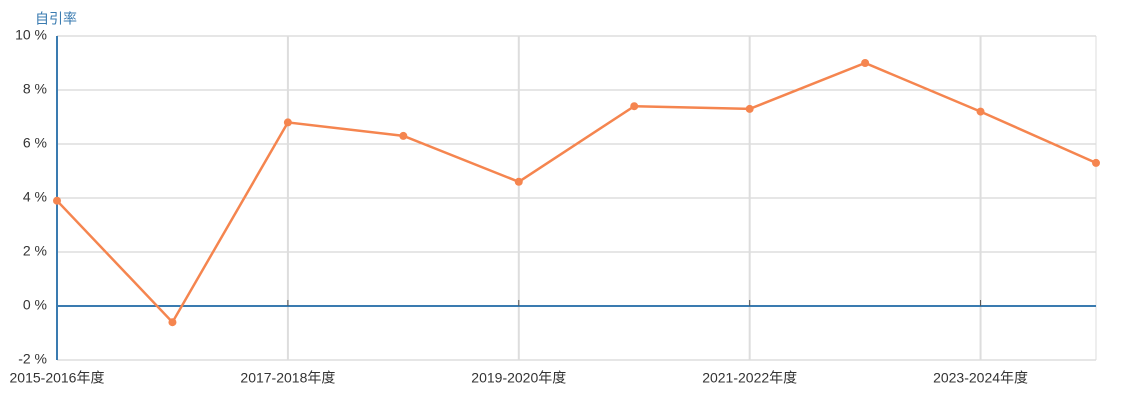 This screenshot has width=1125, height=404. Describe the element at coordinates (749, 378) in the screenshot. I see `x-tick-label: 2021-2022年度` at that location.